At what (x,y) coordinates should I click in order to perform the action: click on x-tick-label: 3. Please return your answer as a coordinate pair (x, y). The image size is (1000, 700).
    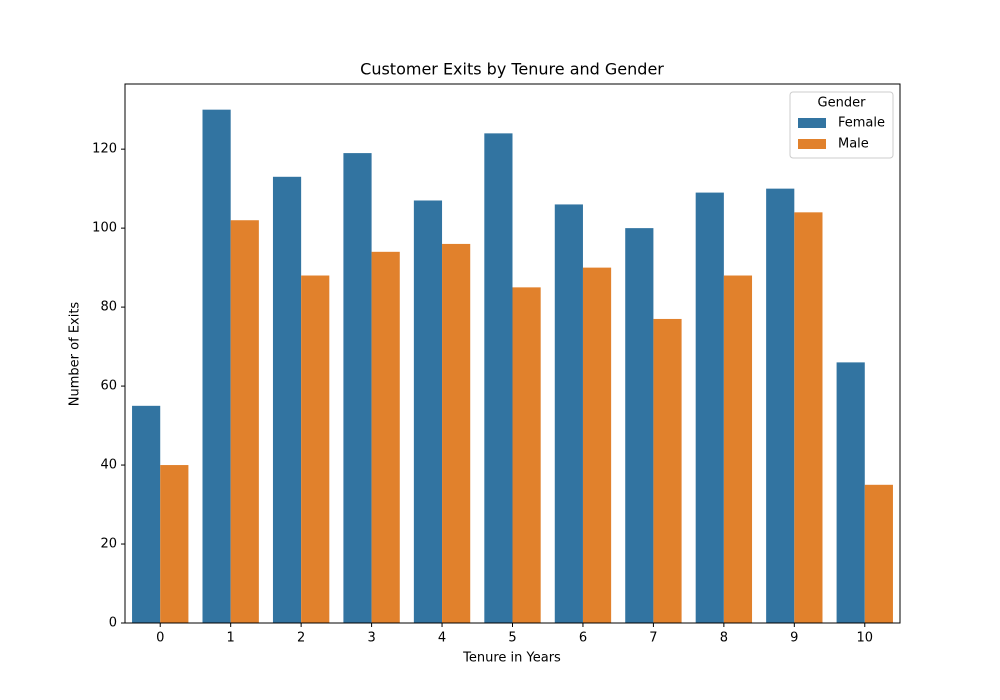
    Looking at the image, I should click on (371, 638).